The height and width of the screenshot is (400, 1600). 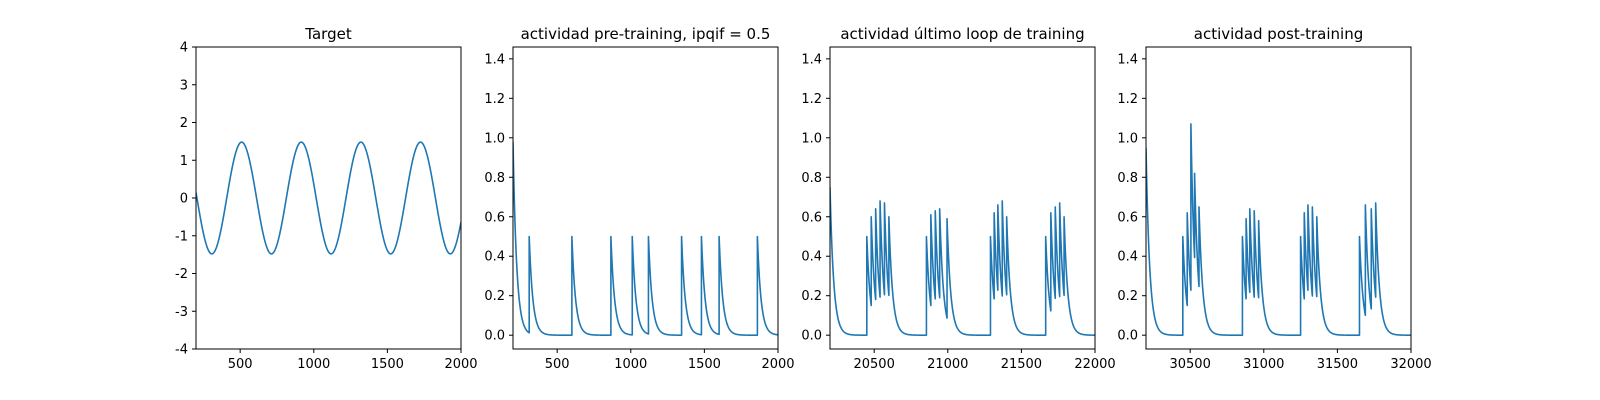 I want to click on y-tick-label: 3, so click(x=184, y=85).